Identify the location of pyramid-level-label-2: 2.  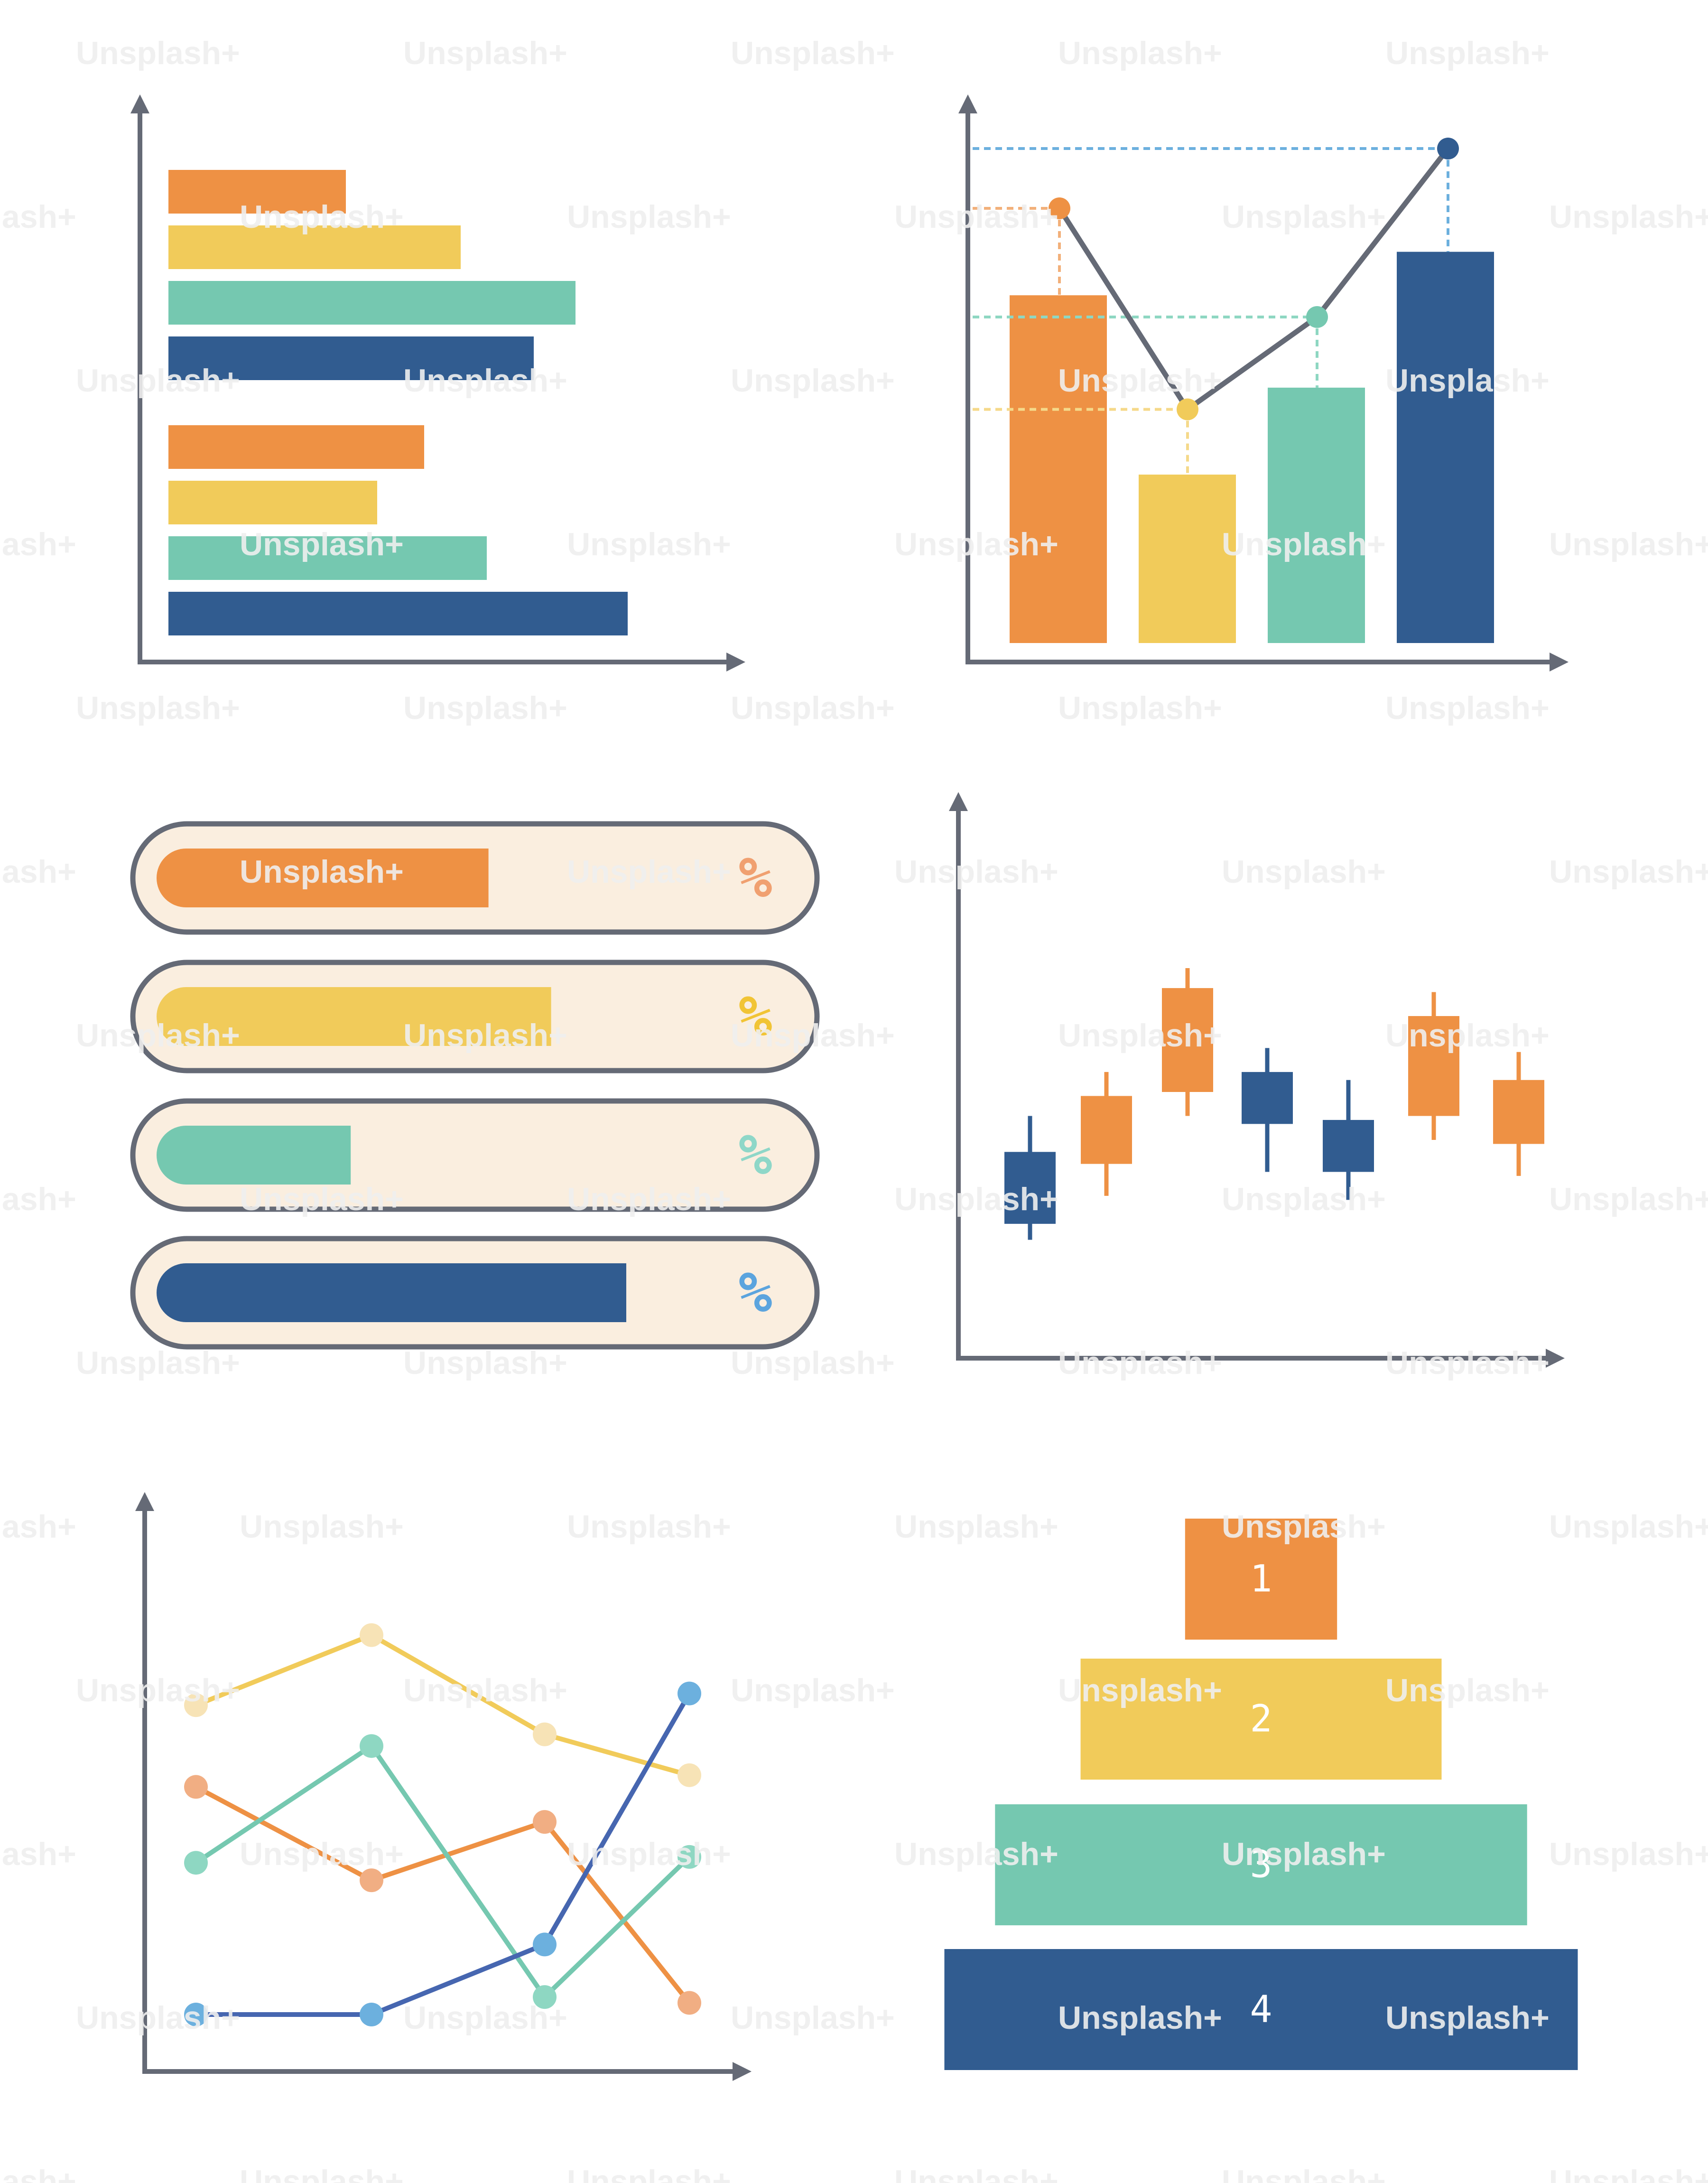
(1261, 1719).